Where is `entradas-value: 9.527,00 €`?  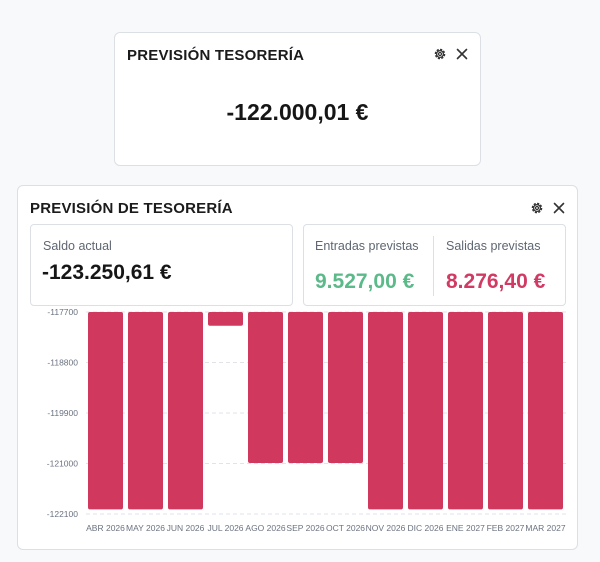
entradas-value: 9.527,00 € is located at coordinates (365, 281).